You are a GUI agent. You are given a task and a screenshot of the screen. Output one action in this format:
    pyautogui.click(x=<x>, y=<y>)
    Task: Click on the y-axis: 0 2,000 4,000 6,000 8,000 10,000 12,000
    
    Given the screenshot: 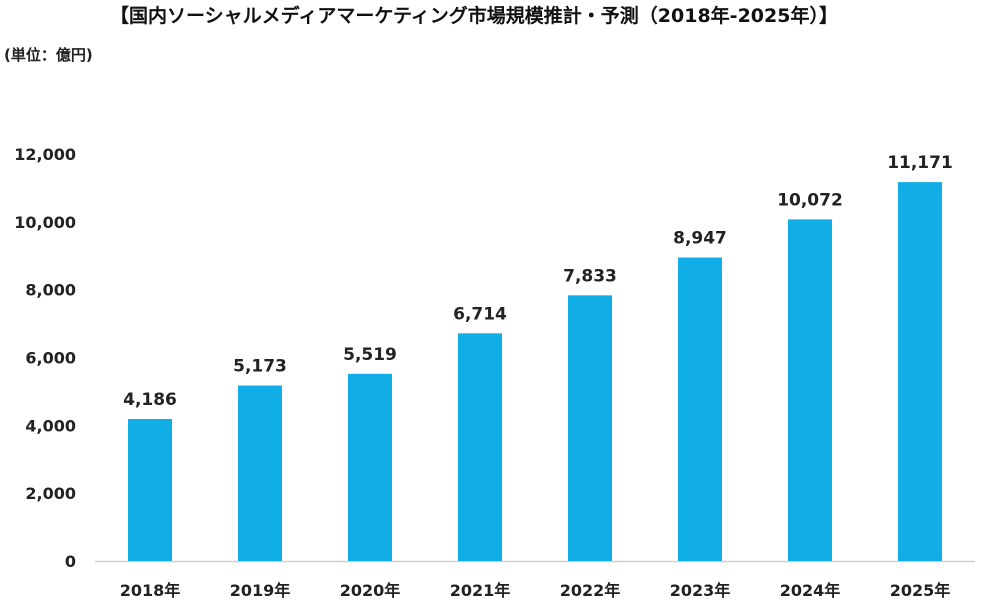 What is the action you would take?
    pyautogui.click(x=45, y=358)
    